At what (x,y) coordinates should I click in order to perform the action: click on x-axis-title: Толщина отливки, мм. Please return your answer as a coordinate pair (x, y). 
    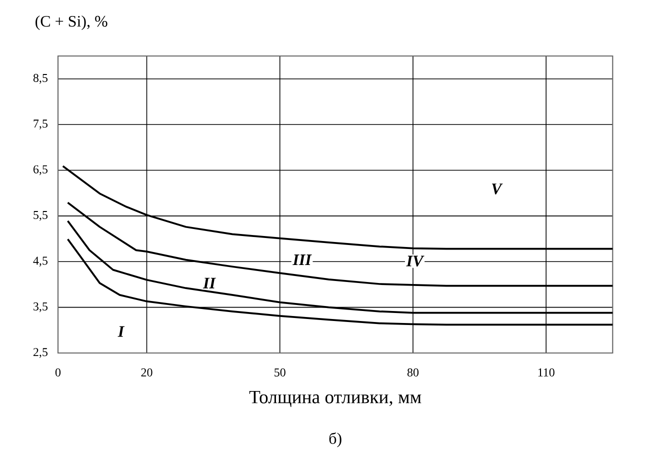
    Looking at the image, I should click on (335, 399).